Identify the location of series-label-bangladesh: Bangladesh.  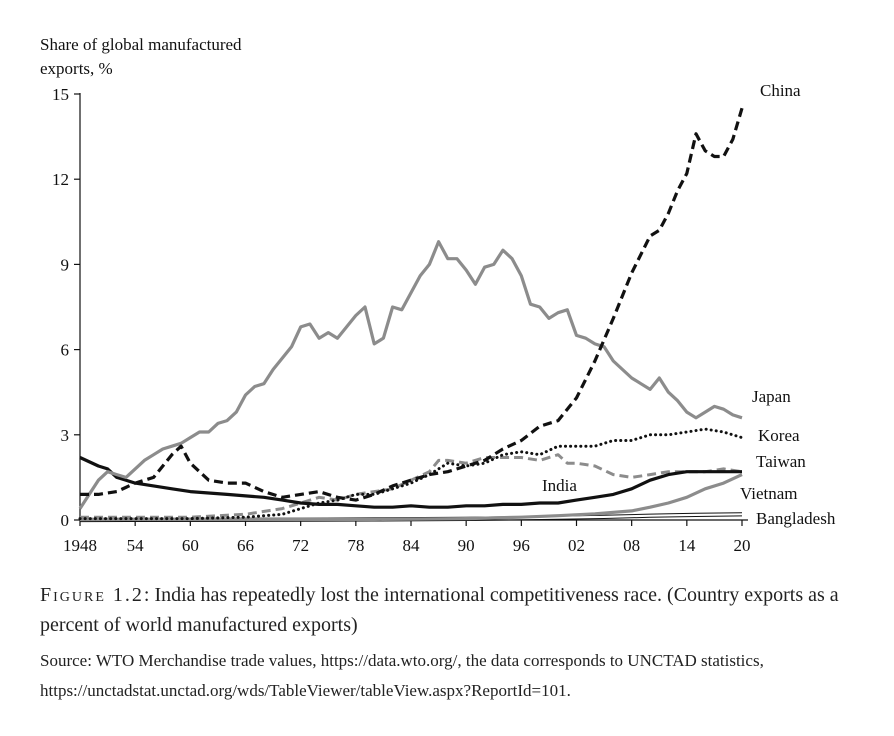
(796, 518).